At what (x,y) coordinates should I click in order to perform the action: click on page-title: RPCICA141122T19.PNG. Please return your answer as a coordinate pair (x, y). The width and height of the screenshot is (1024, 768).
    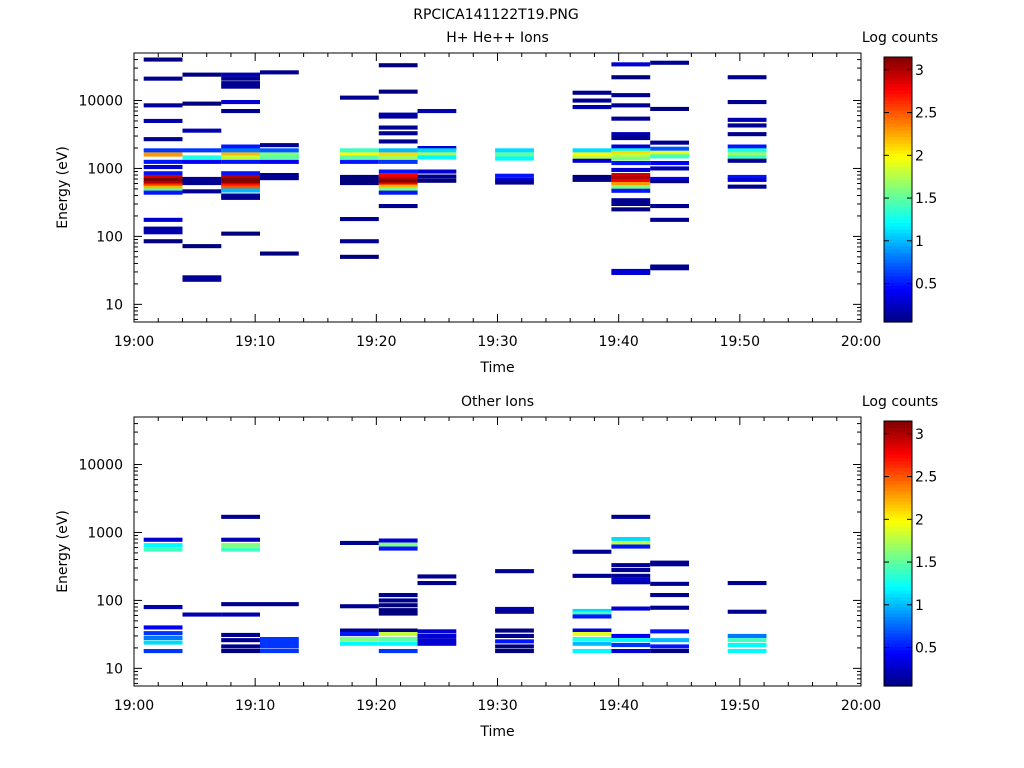
    Looking at the image, I should click on (495, 15).